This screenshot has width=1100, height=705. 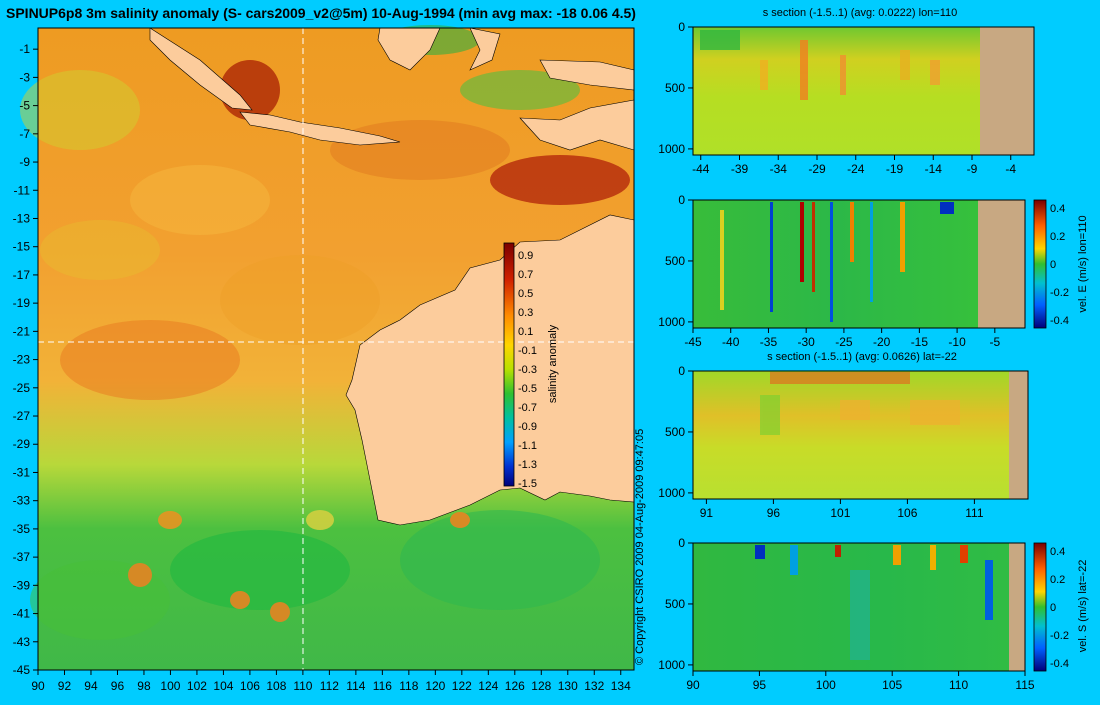 What do you see at coordinates (895, 169) in the screenshot?
I see `section-x-tick-label: -19` at bounding box center [895, 169].